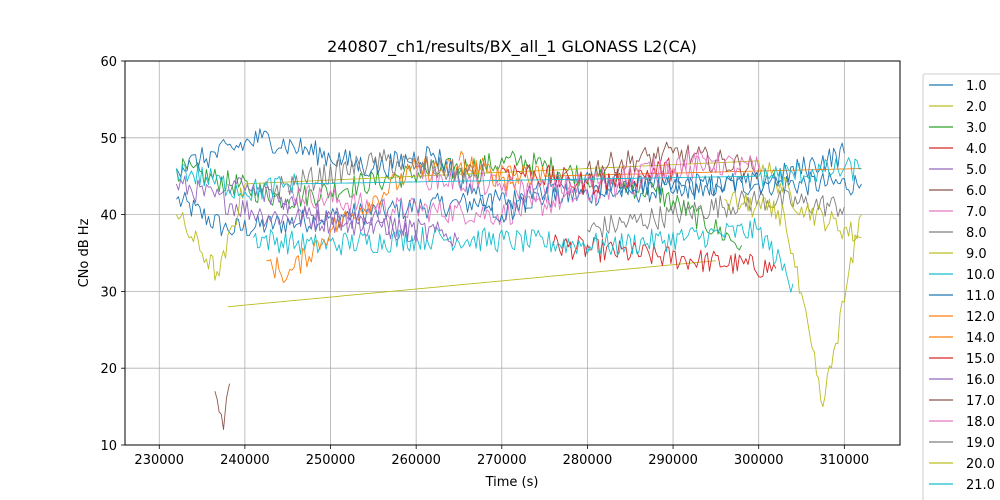 The height and width of the screenshot is (500, 1000). I want to click on legend-label: 14.0, so click(980, 338).